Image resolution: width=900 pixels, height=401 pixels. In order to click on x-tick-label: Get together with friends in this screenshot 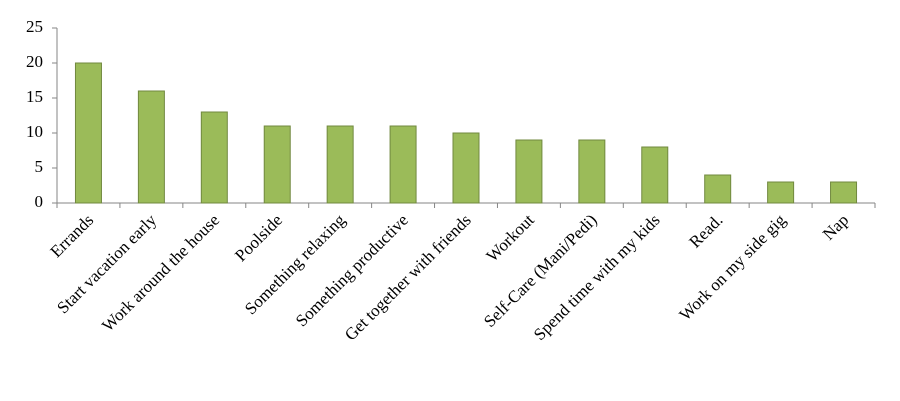, I will do `click(408, 277)`.